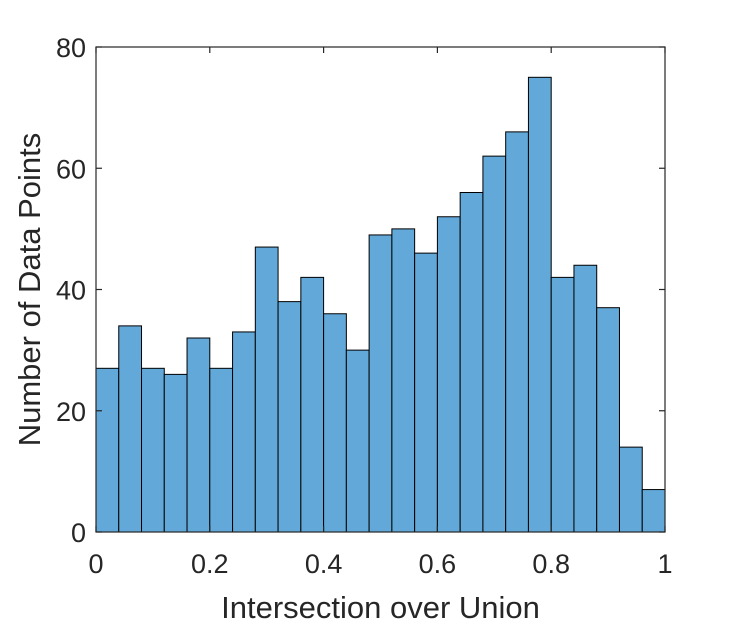  Describe the element at coordinates (95, 564) in the screenshot. I see `x-tick-label: 0` at that location.